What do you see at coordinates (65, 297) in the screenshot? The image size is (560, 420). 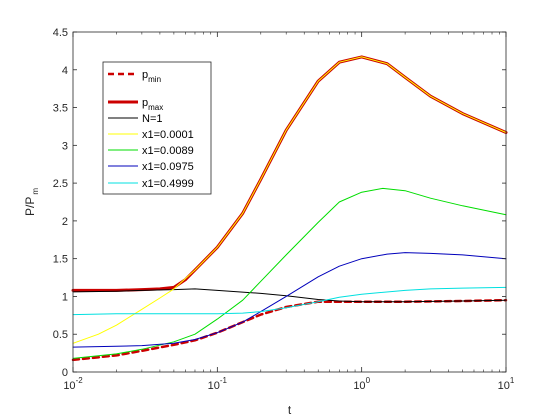 I see `y-tick-label: 1` at bounding box center [65, 297].